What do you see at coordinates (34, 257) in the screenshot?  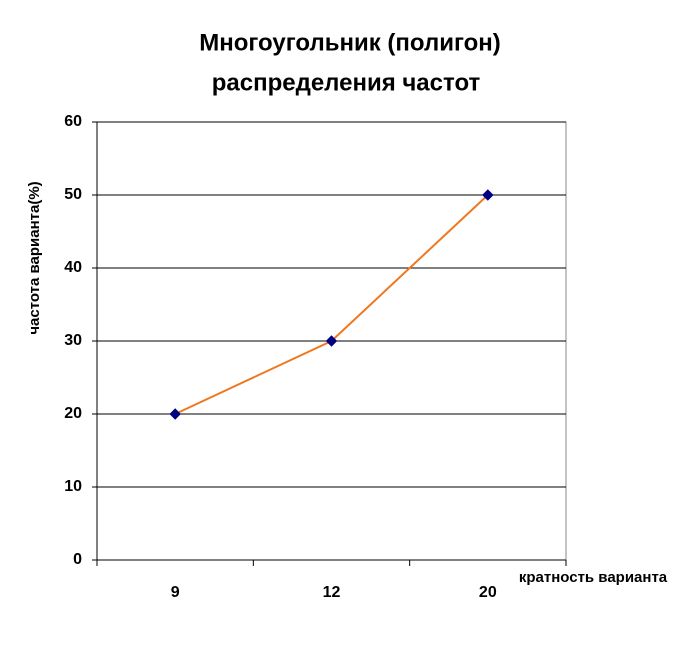 I see `y-axis-label: частота варианта(%)` at bounding box center [34, 257].